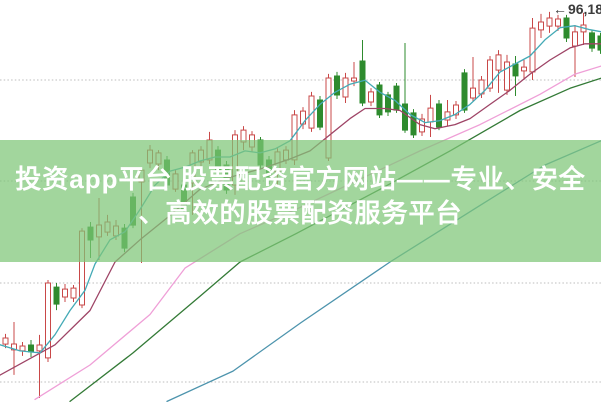 The height and width of the screenshot is (402, 601). Describe the element at coordinates (584, 9) in the screenshot. I see `price-label: 96,18` at that location.